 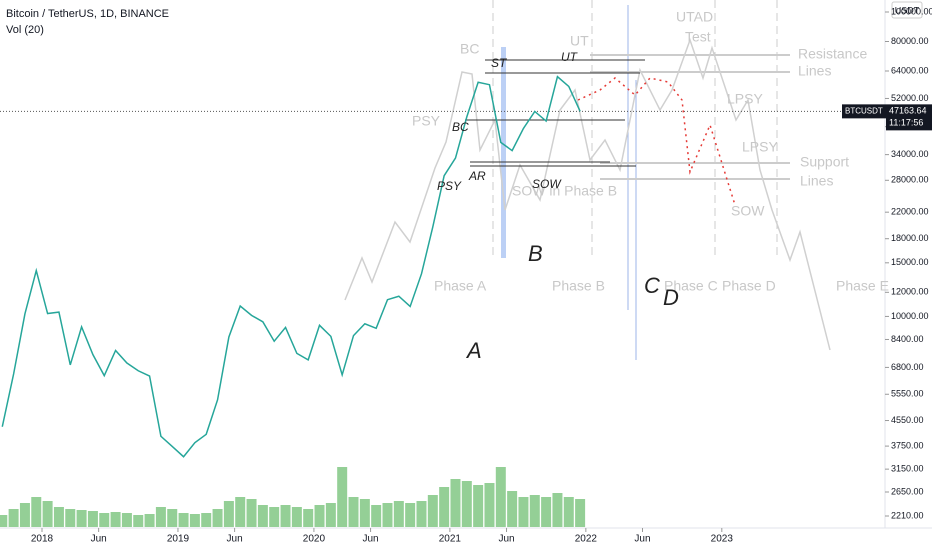 I want to click on annotation: PSY, so click(x=449, y=186).